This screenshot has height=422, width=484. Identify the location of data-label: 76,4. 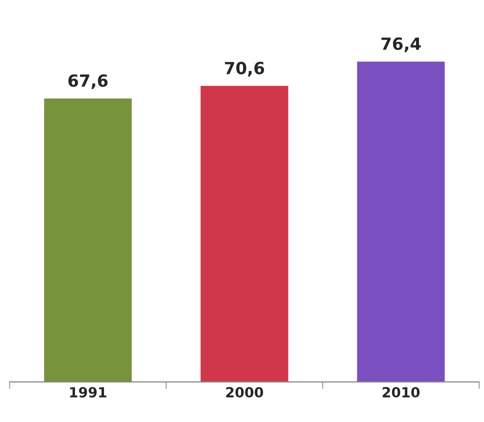
(401, 44).